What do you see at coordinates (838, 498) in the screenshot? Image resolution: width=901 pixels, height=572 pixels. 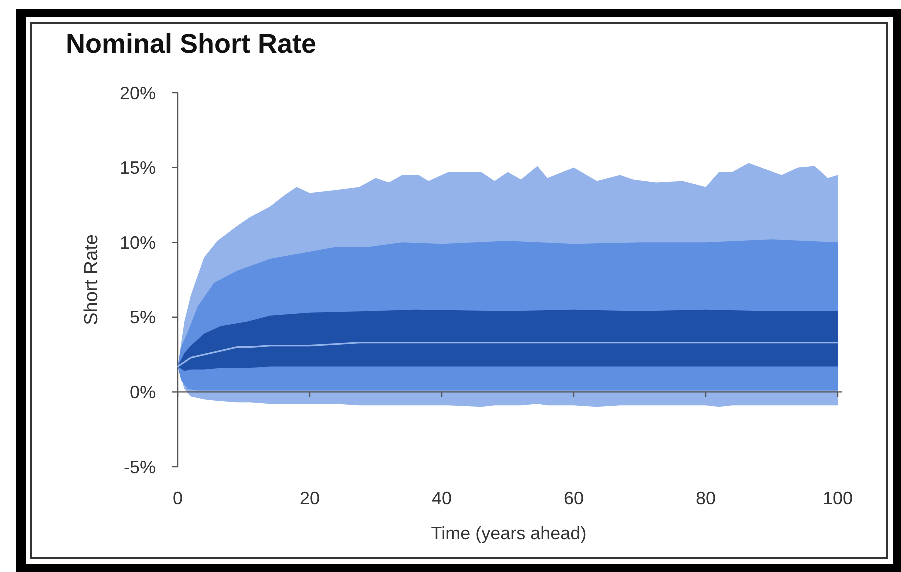 I see `x-tick-label: 100` at bounding box center [838, 498].